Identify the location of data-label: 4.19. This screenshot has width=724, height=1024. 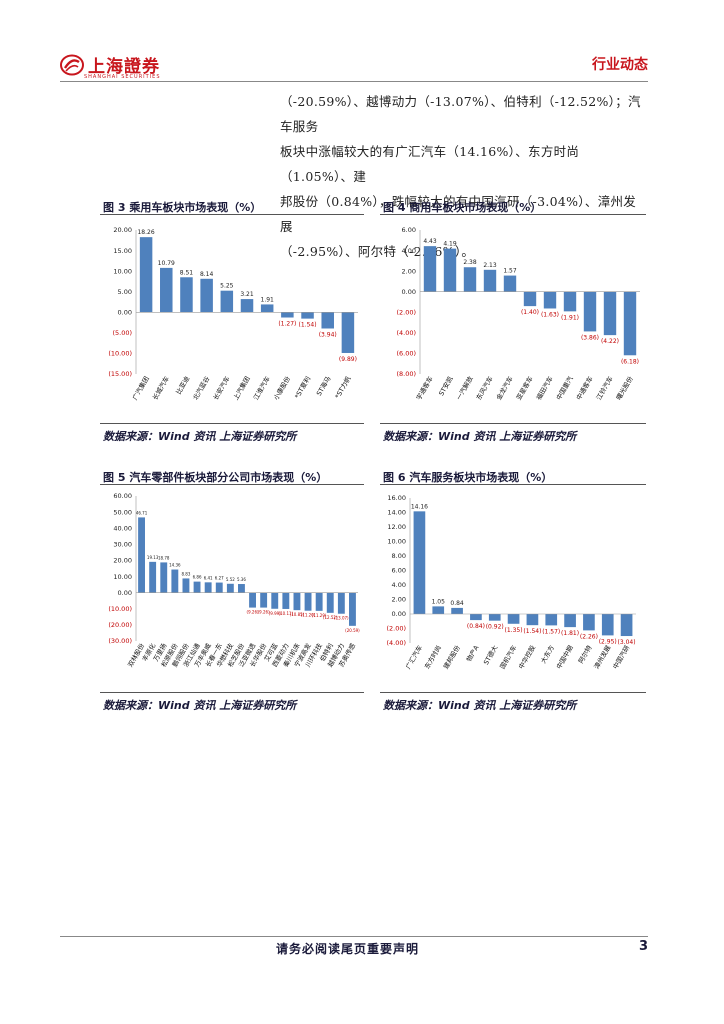
(450, 244).